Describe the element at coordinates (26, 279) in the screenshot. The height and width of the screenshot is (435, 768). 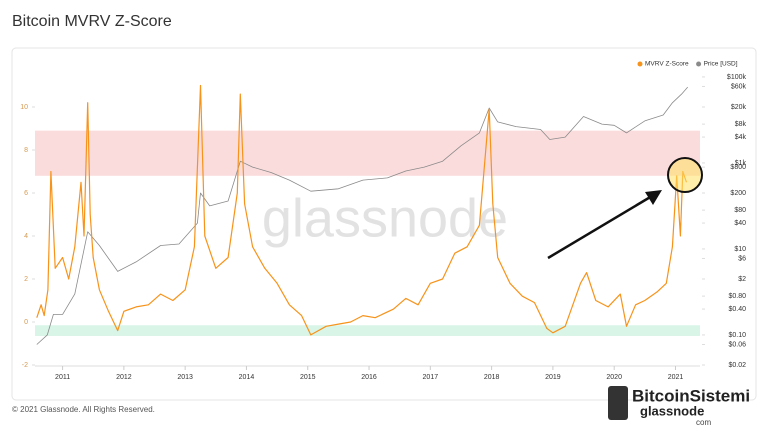
I see `y-tick-label: 2` at that location.